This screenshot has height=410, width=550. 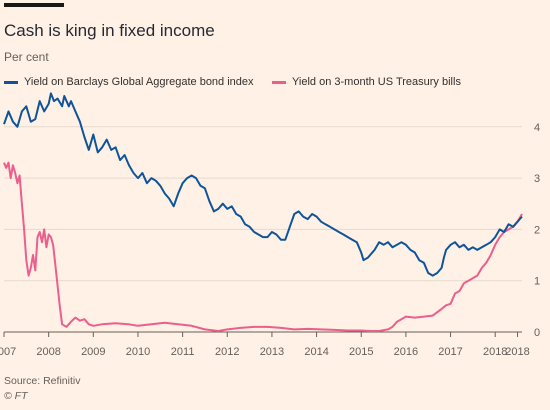 I want to click on y-tick-label-4: 4, so click(x=537, y=128).